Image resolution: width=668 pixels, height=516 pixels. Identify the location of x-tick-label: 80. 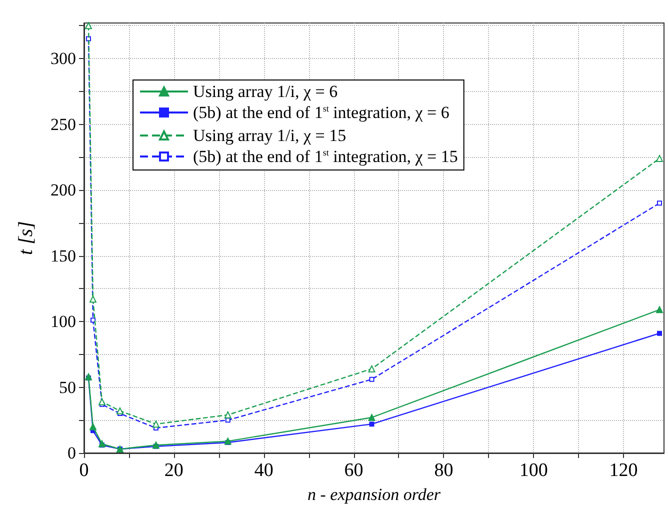
(444, 470).